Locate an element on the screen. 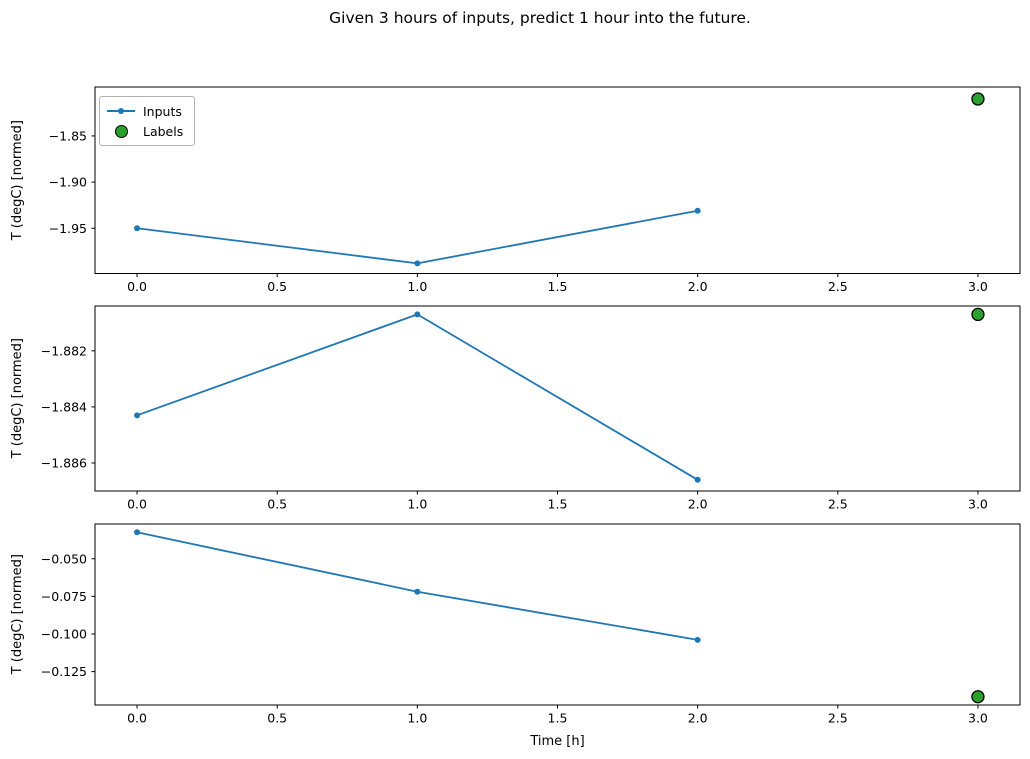 Image resolution: width=1030 pixels, height=759 pixels. legend-label-labels: Labels is located at coordinates (163, 131).